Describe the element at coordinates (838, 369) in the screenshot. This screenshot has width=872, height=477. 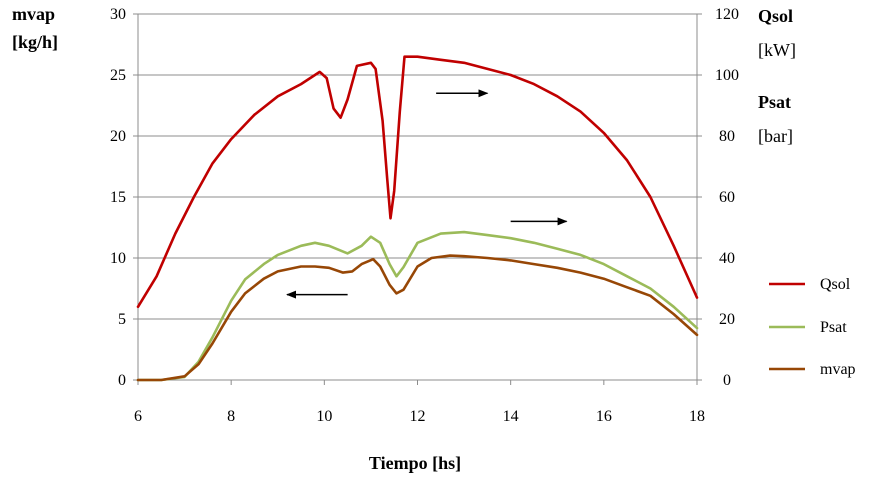
I see `legend-label-mvap: mvap` at that location.